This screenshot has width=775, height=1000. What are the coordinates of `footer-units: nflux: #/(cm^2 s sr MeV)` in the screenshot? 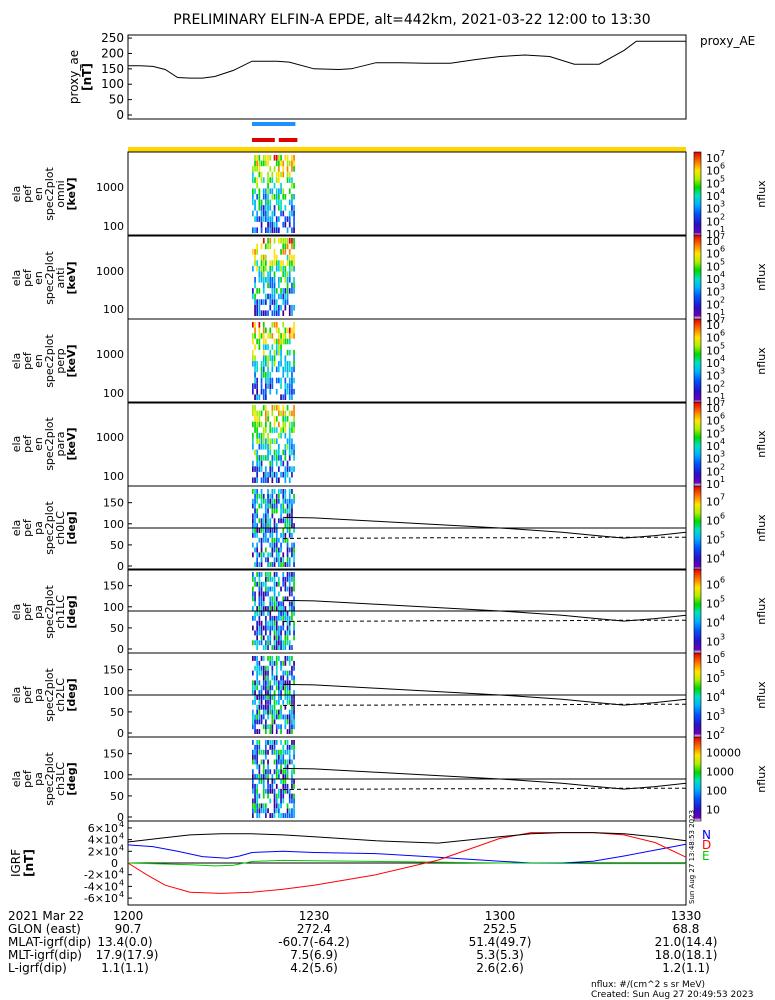 It's located at (648, 985).